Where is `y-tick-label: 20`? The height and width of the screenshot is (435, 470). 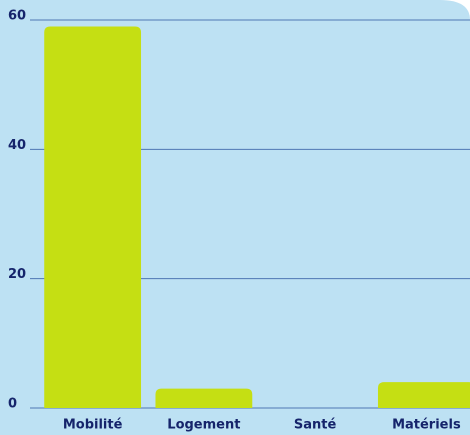 y-tick-label: 20 is located at coordinates (17, 274).